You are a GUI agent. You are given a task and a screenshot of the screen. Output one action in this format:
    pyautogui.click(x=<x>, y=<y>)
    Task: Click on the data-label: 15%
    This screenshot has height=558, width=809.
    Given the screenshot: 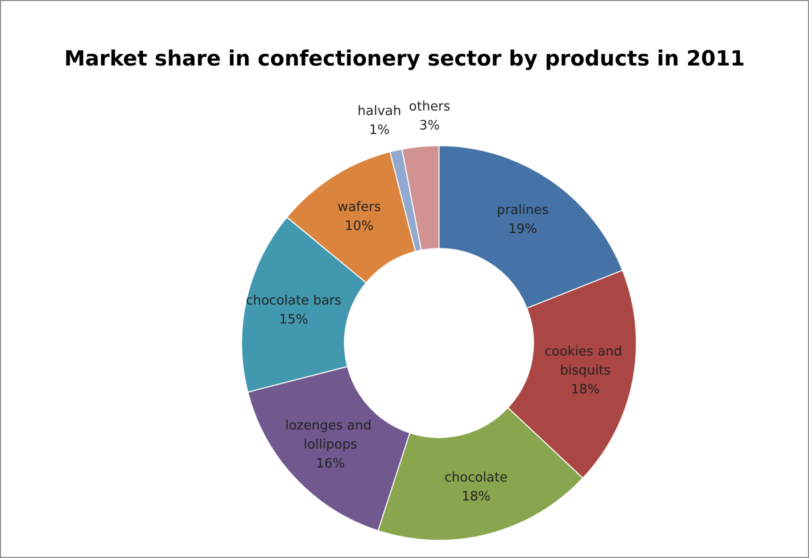 What is the action you would take?
    pyautogui.click(x=293, y=320)
    